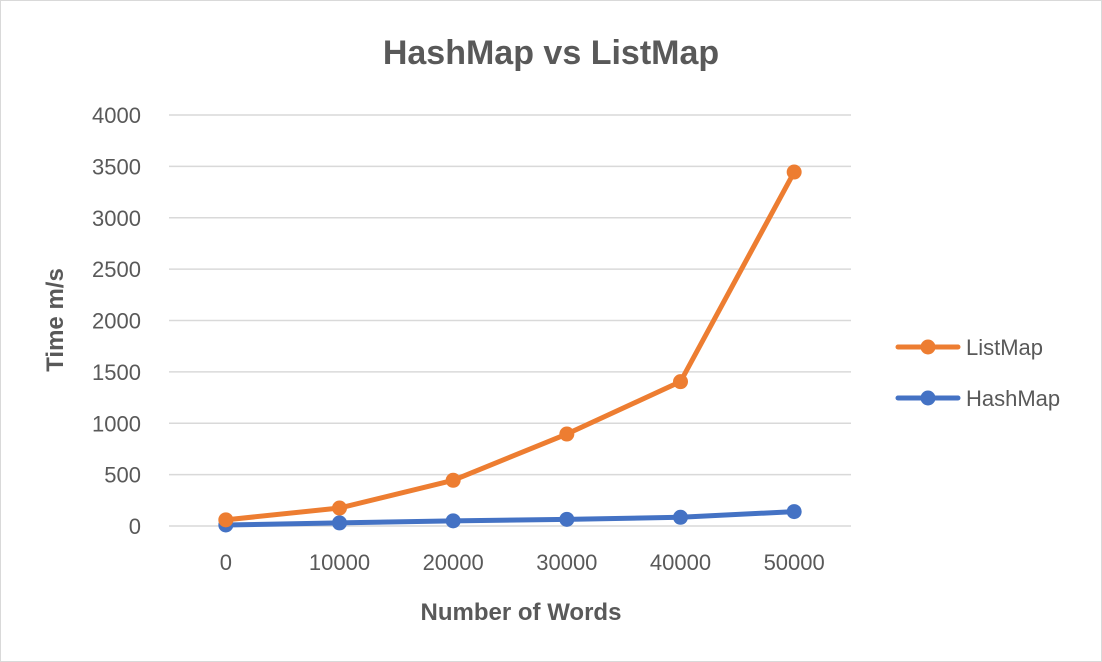 The image size is (1102, 662). I want to click on y-tick-label: 3500, so click(116, 166).